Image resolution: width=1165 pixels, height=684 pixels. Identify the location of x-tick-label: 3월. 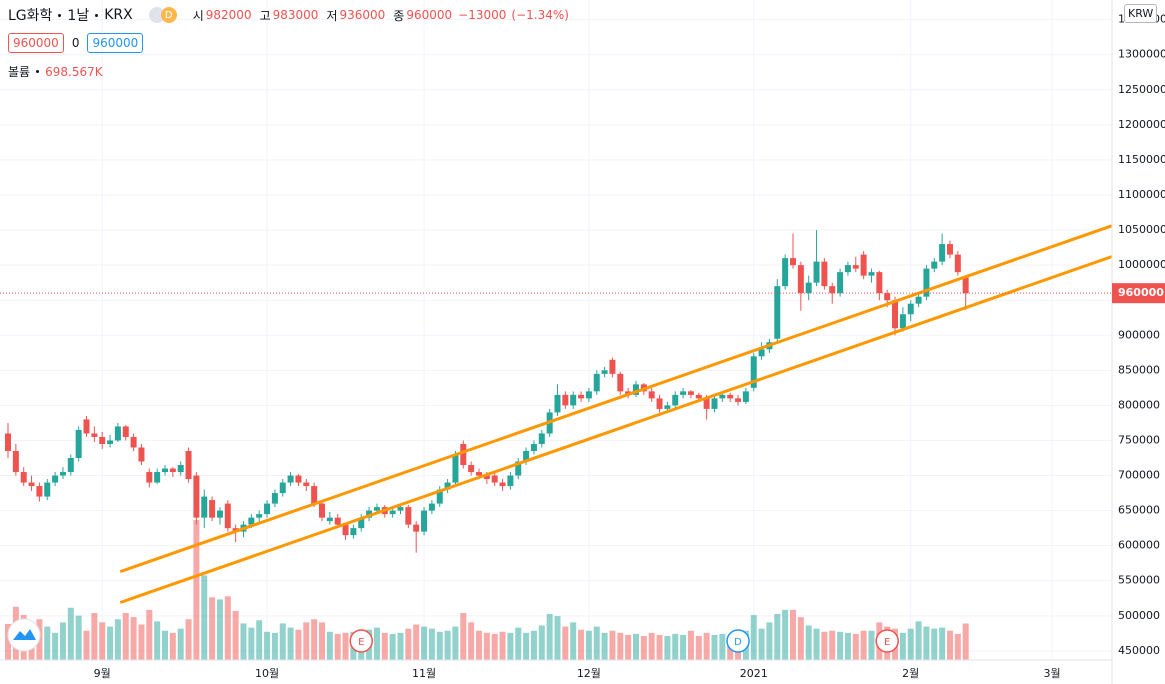
(1051, 673).